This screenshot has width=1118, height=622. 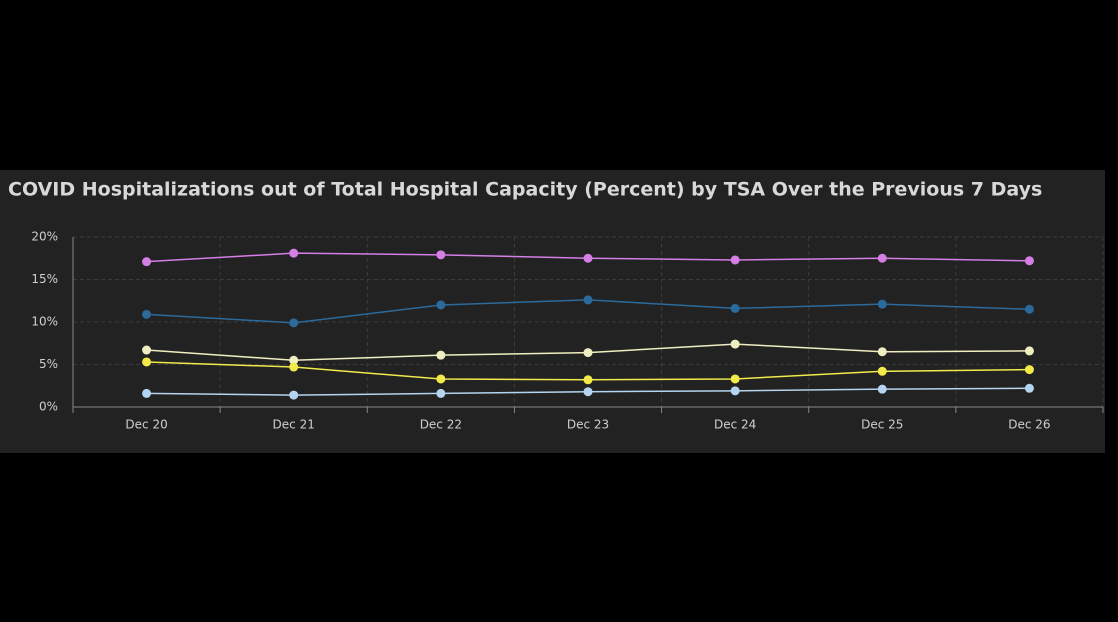 I want to click on x-tick-label: Dec 25, so click(x=882, y=425).